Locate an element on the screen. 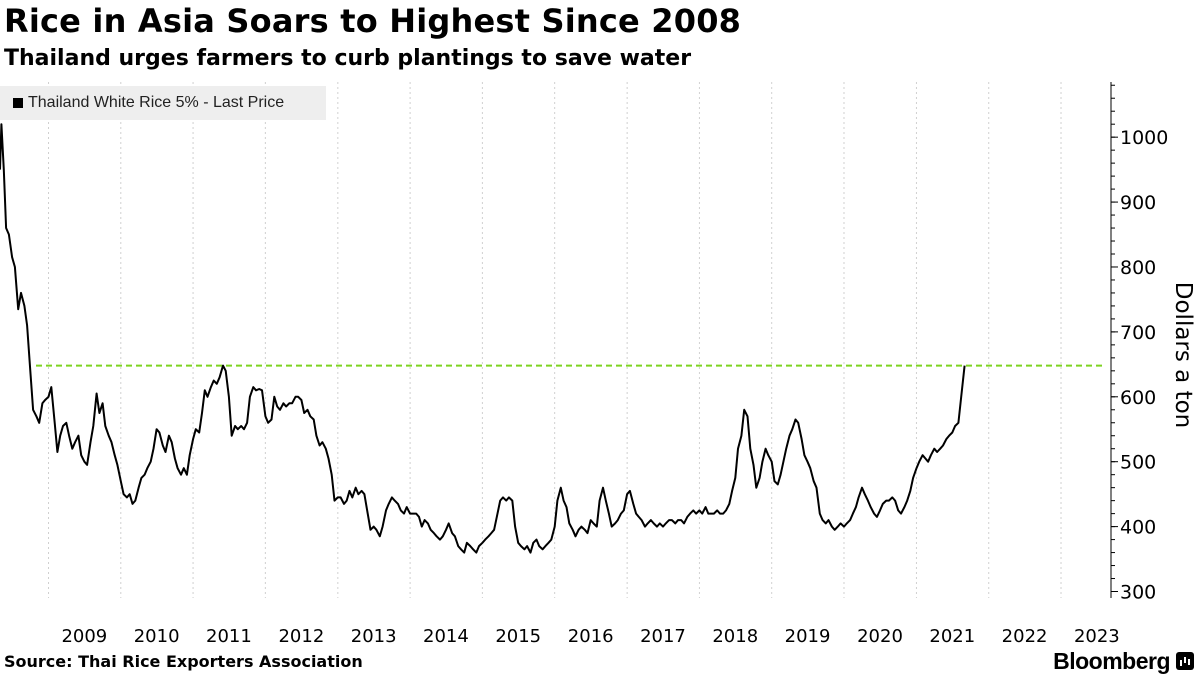  y-axis-label: Dollars a ton is located at coordinates (1183, 355).